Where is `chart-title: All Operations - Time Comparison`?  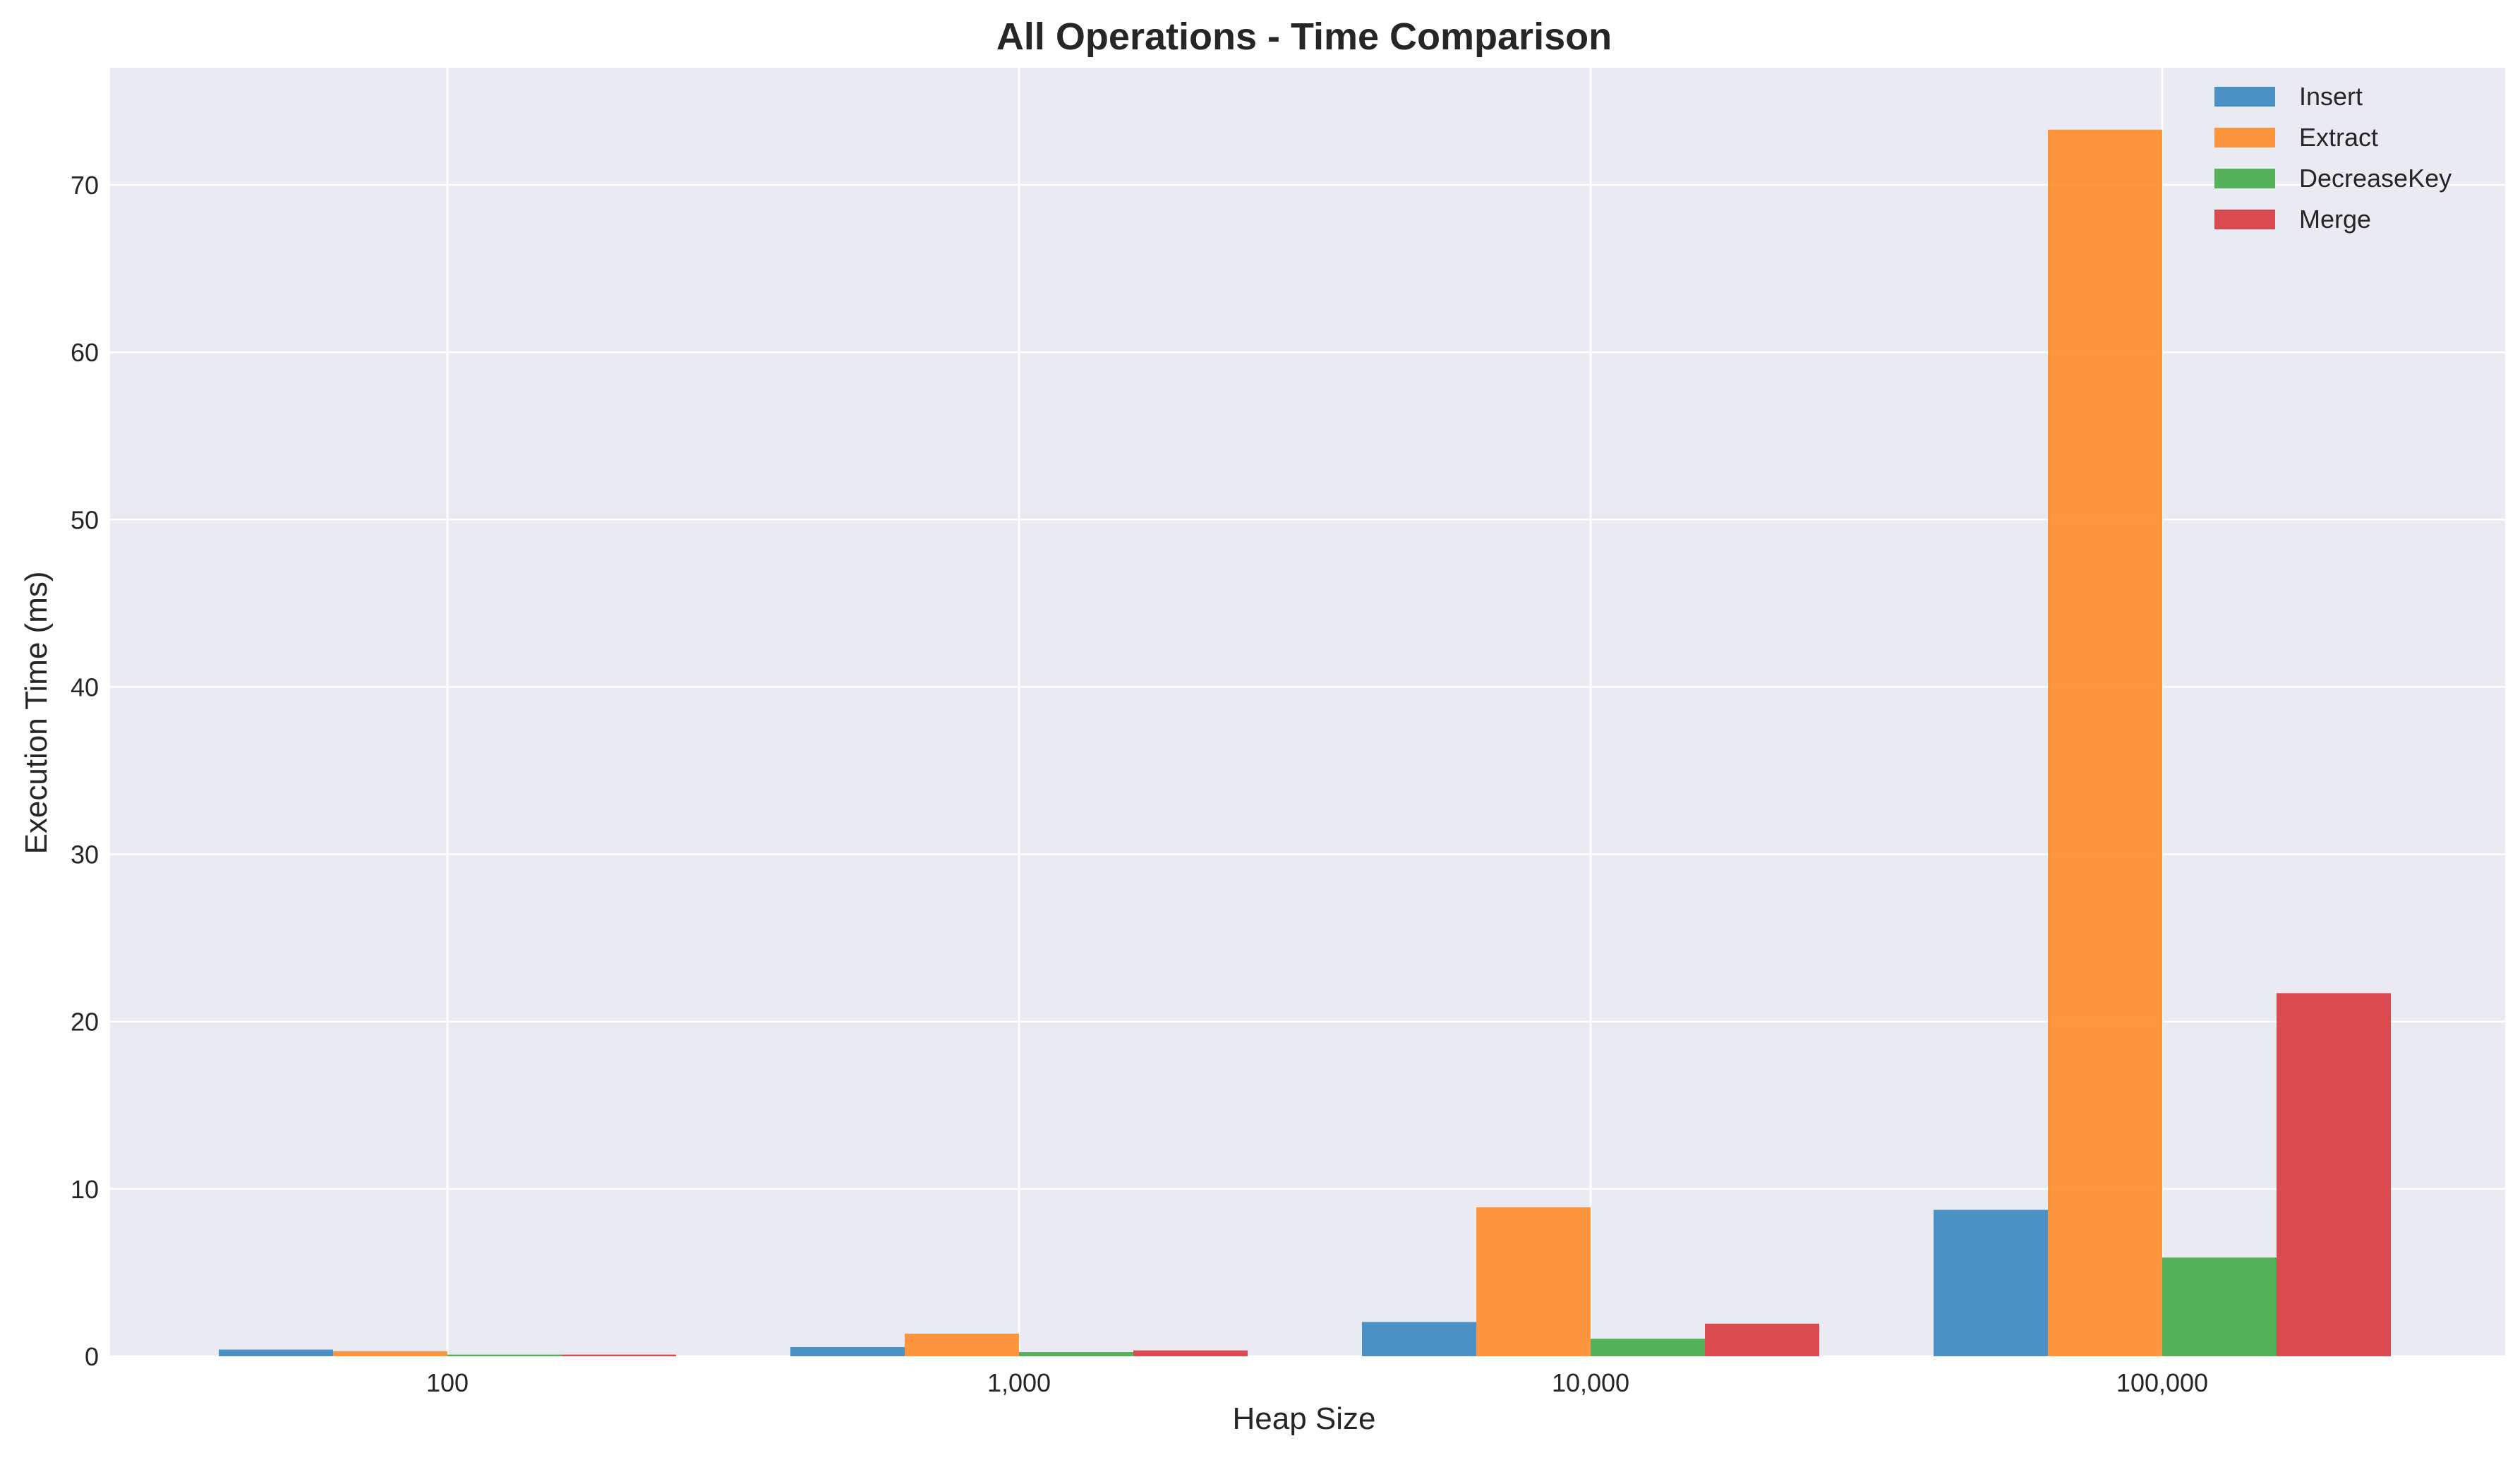
chart-title: All Operations - Time Comparison is located at coordinates (1304, 37).